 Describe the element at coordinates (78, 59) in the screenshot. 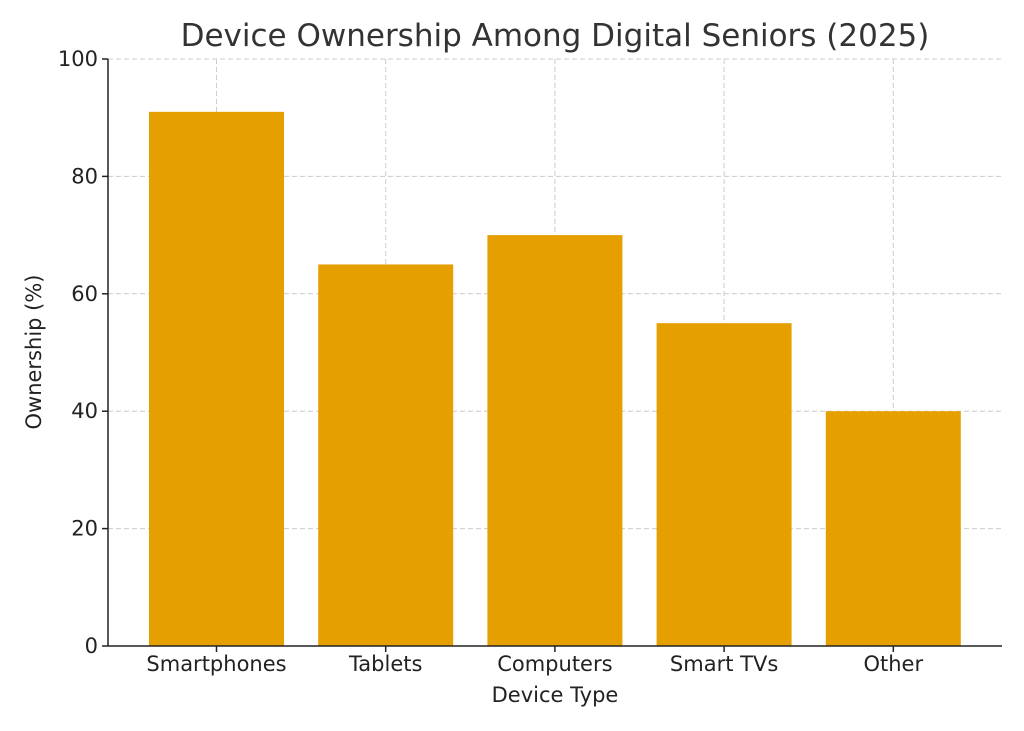

I see `y-tick-label: 100` at that location.